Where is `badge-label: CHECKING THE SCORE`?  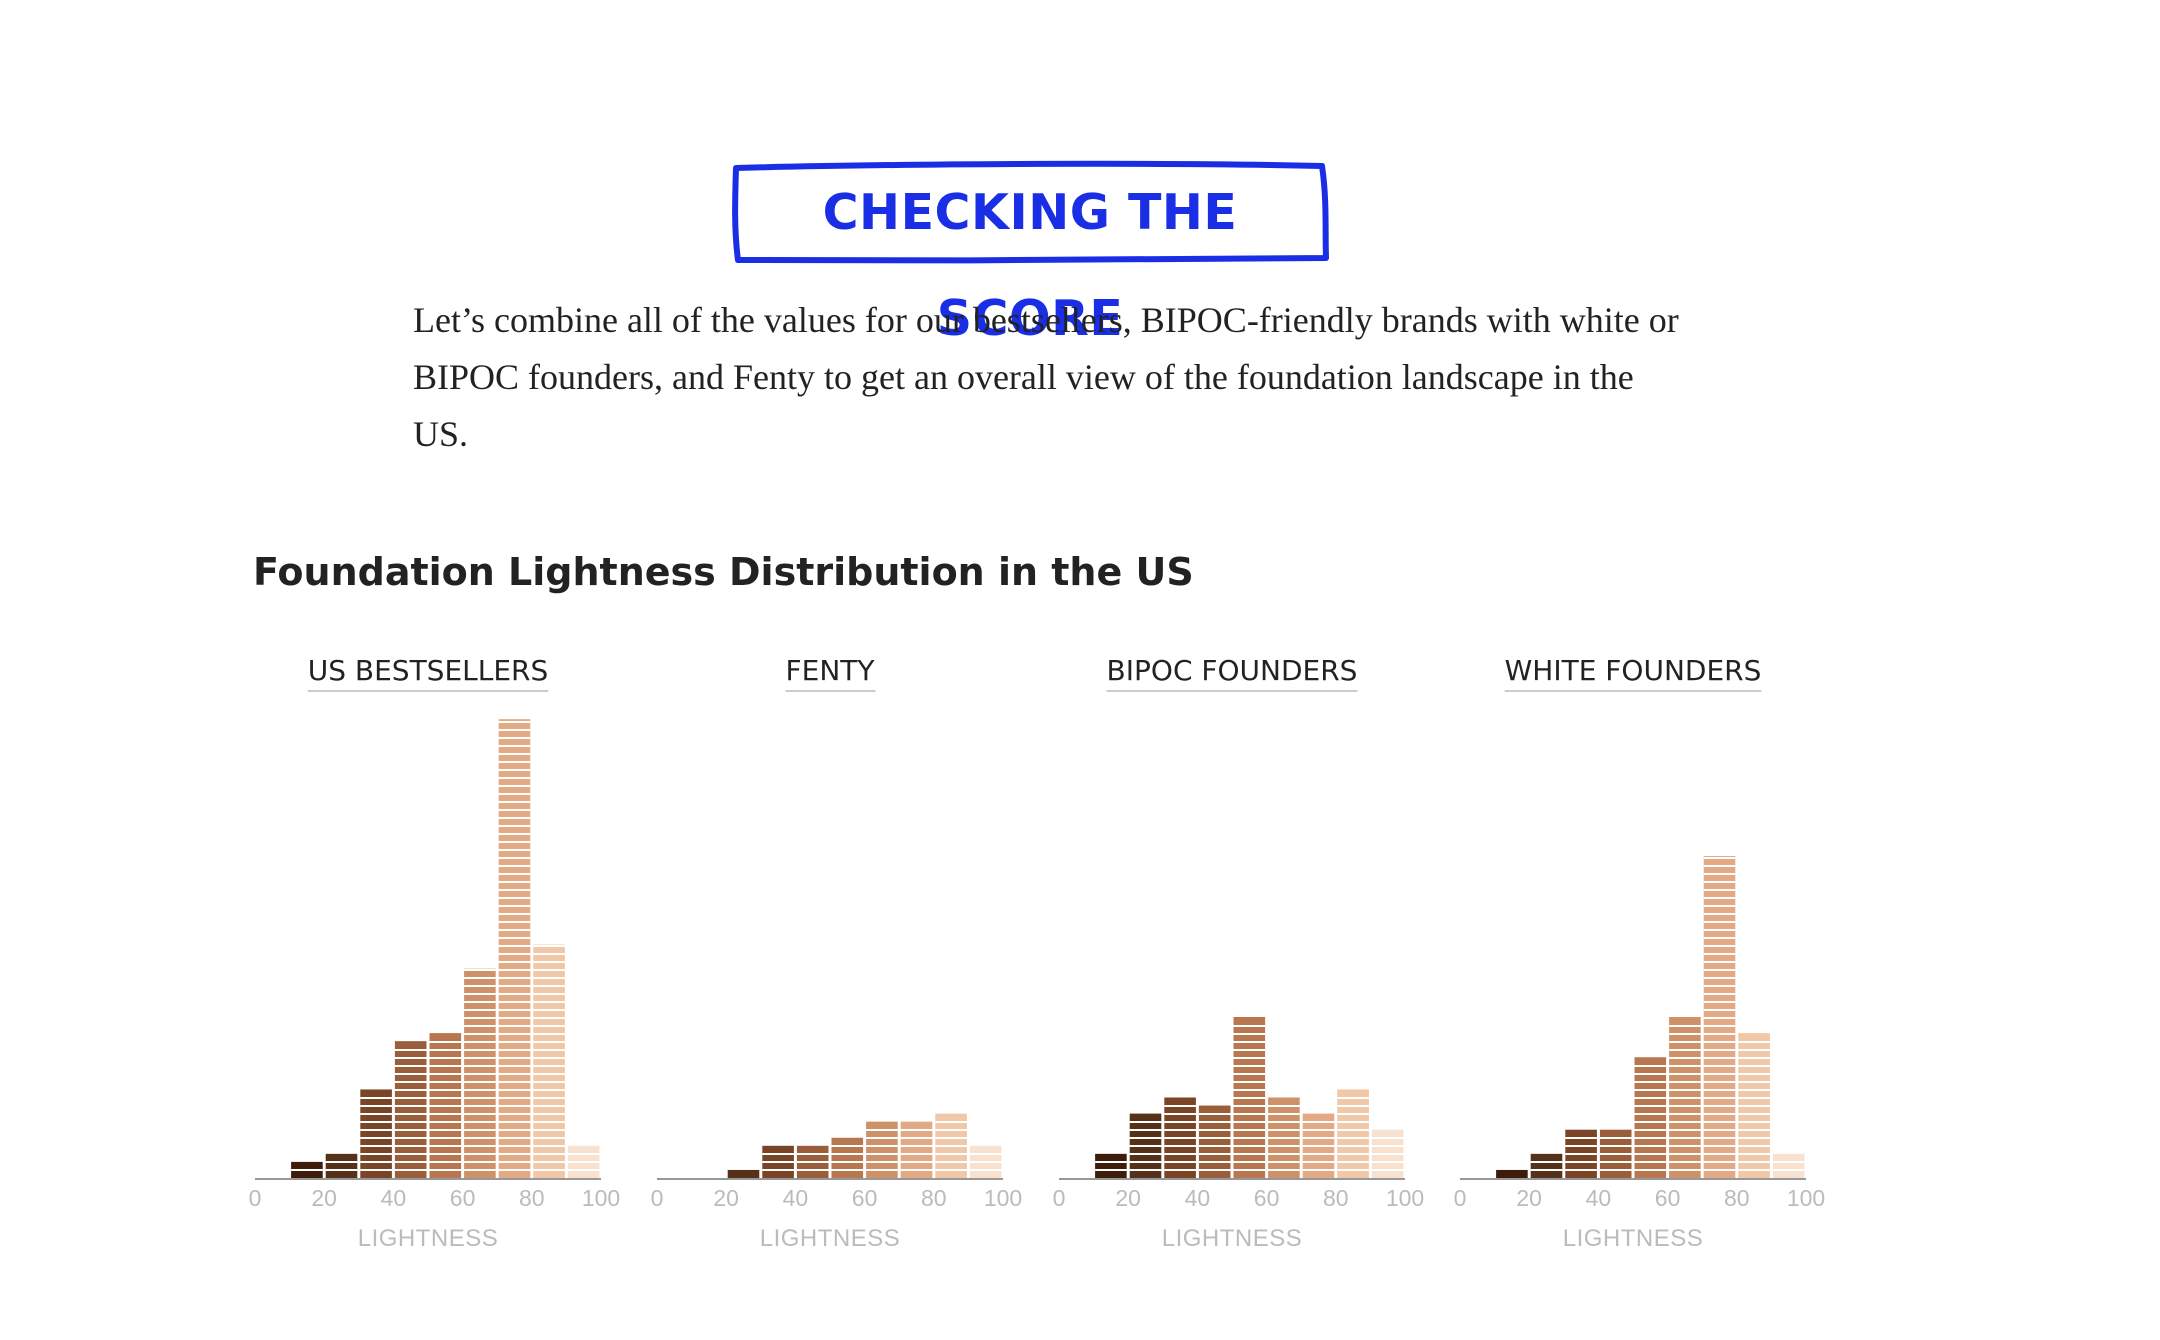
badge-label: CHECKING THE SCORE is located at coordinates (1030, 265).